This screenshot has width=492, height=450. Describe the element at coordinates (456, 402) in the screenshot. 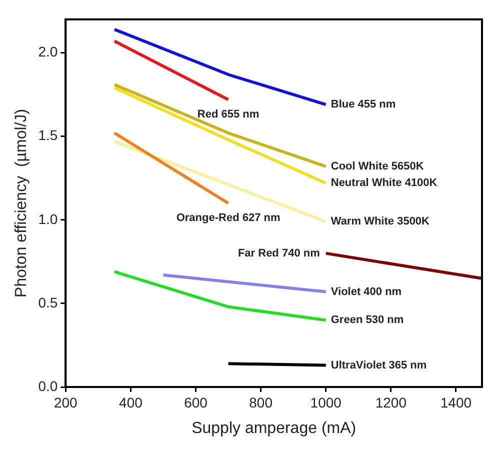

I see `x-tick-label: 1400` at that location.